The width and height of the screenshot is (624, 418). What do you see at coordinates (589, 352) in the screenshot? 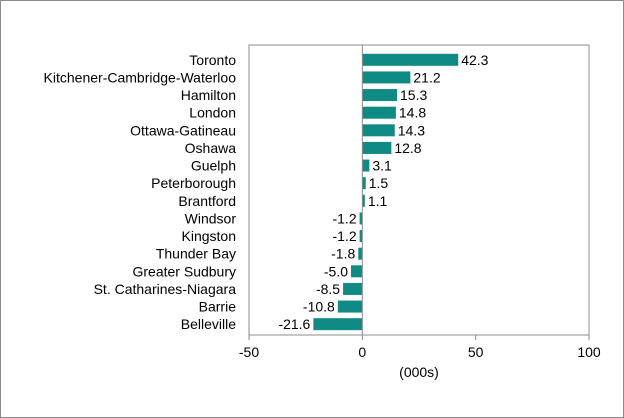
I see `x-tick-label: 100` at bounding box center [589, 352].